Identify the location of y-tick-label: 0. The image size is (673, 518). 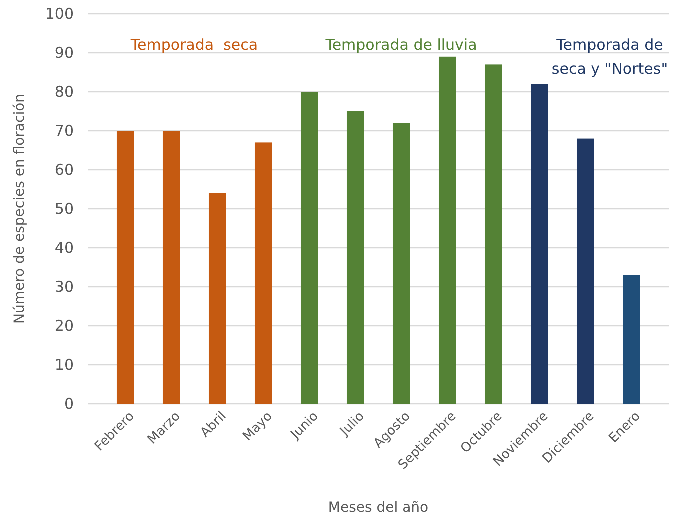
(69, 403).